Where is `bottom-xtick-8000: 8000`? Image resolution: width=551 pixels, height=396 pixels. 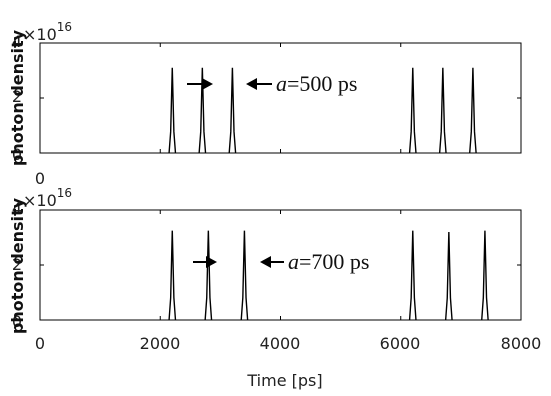
bottom-xtick-8000: 8000 is located at coordinates (521, 343).